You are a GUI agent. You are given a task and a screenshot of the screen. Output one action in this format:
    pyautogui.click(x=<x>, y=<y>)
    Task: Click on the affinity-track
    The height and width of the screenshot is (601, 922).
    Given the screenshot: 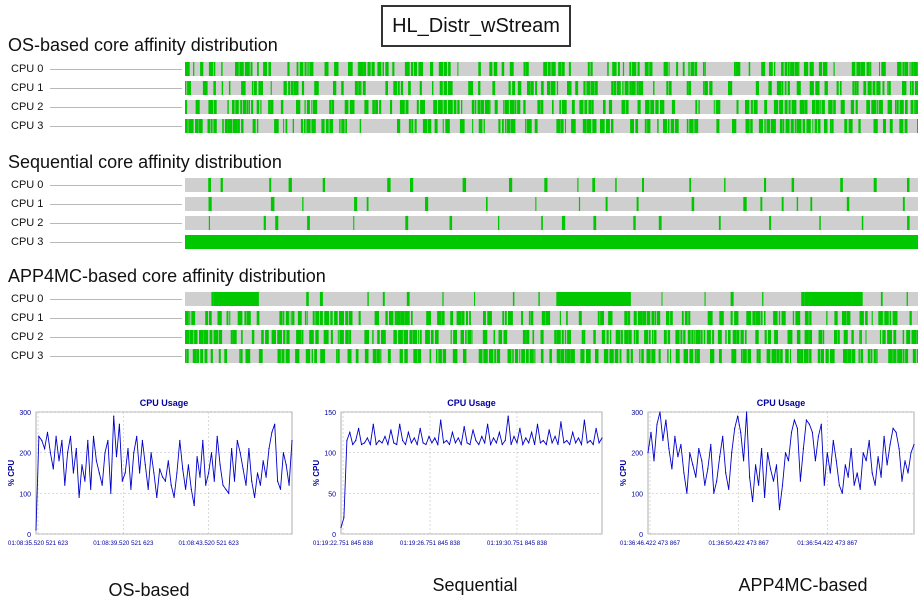 What is the action you would take?
    pyautogui.click(x=551, y=299)
    